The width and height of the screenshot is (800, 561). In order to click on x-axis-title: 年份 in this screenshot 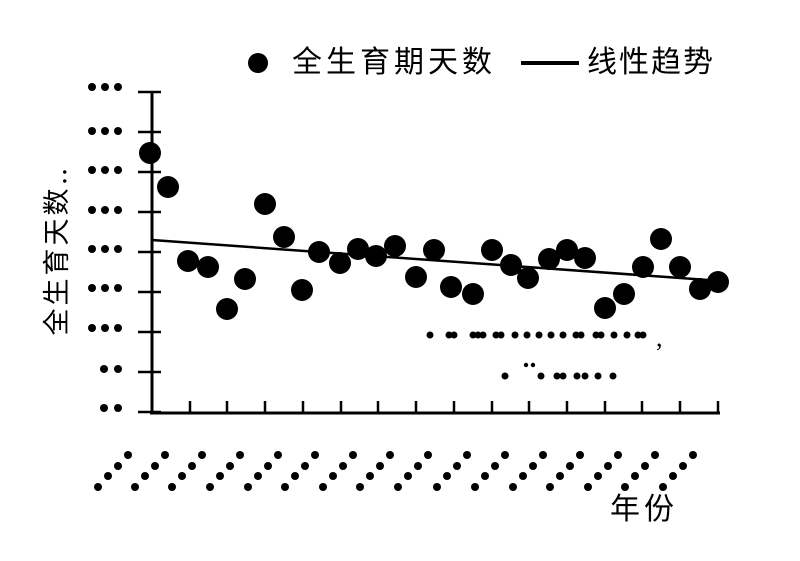, I will do `click(644, 509)`.